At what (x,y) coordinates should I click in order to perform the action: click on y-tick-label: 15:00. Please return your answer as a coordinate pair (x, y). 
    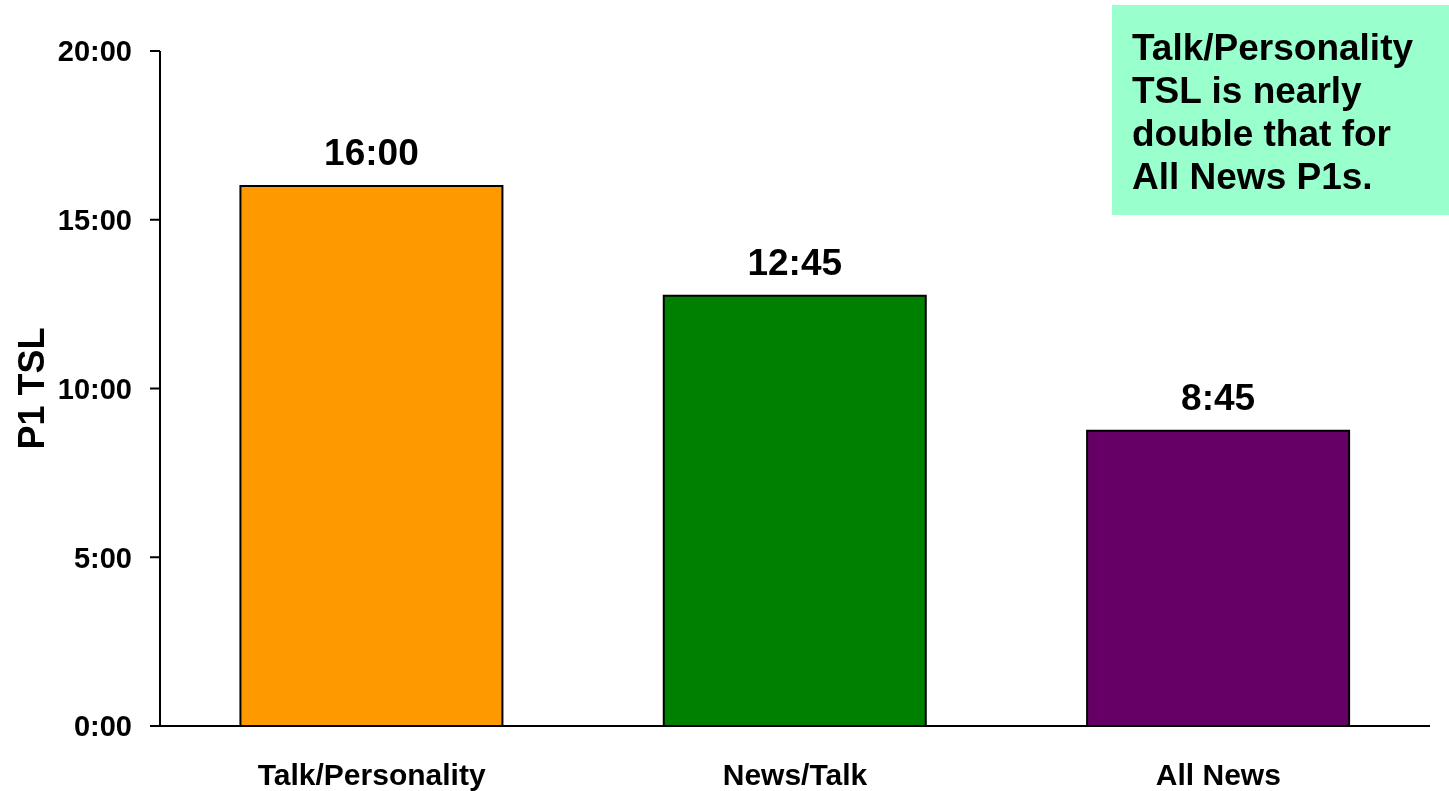
    Looking at the image, I should click on (94, 220).